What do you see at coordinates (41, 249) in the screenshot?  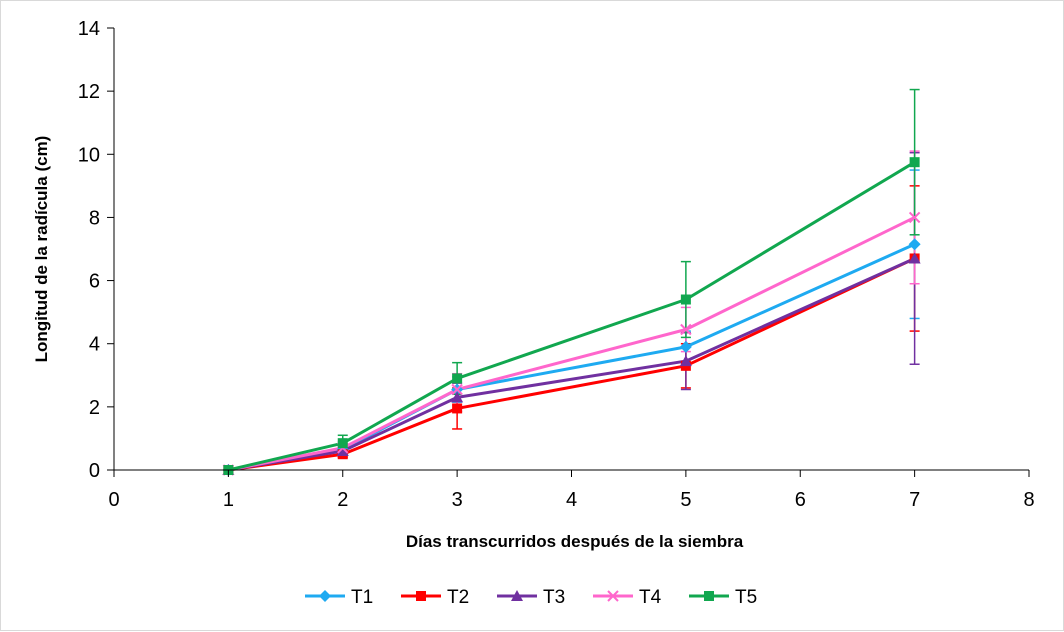 I see `y-axis-title: Longitud de la radícula (cm)` at bounding box center [41, 249].